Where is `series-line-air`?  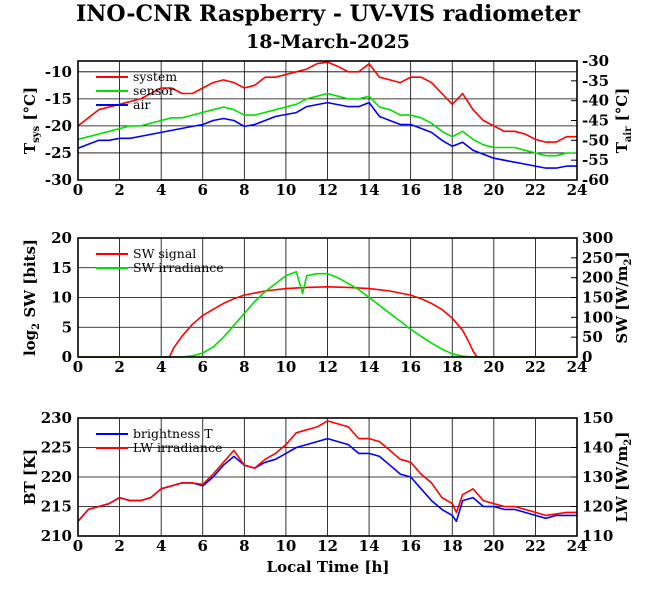
series-line-air is located at coordinates (327, 135).